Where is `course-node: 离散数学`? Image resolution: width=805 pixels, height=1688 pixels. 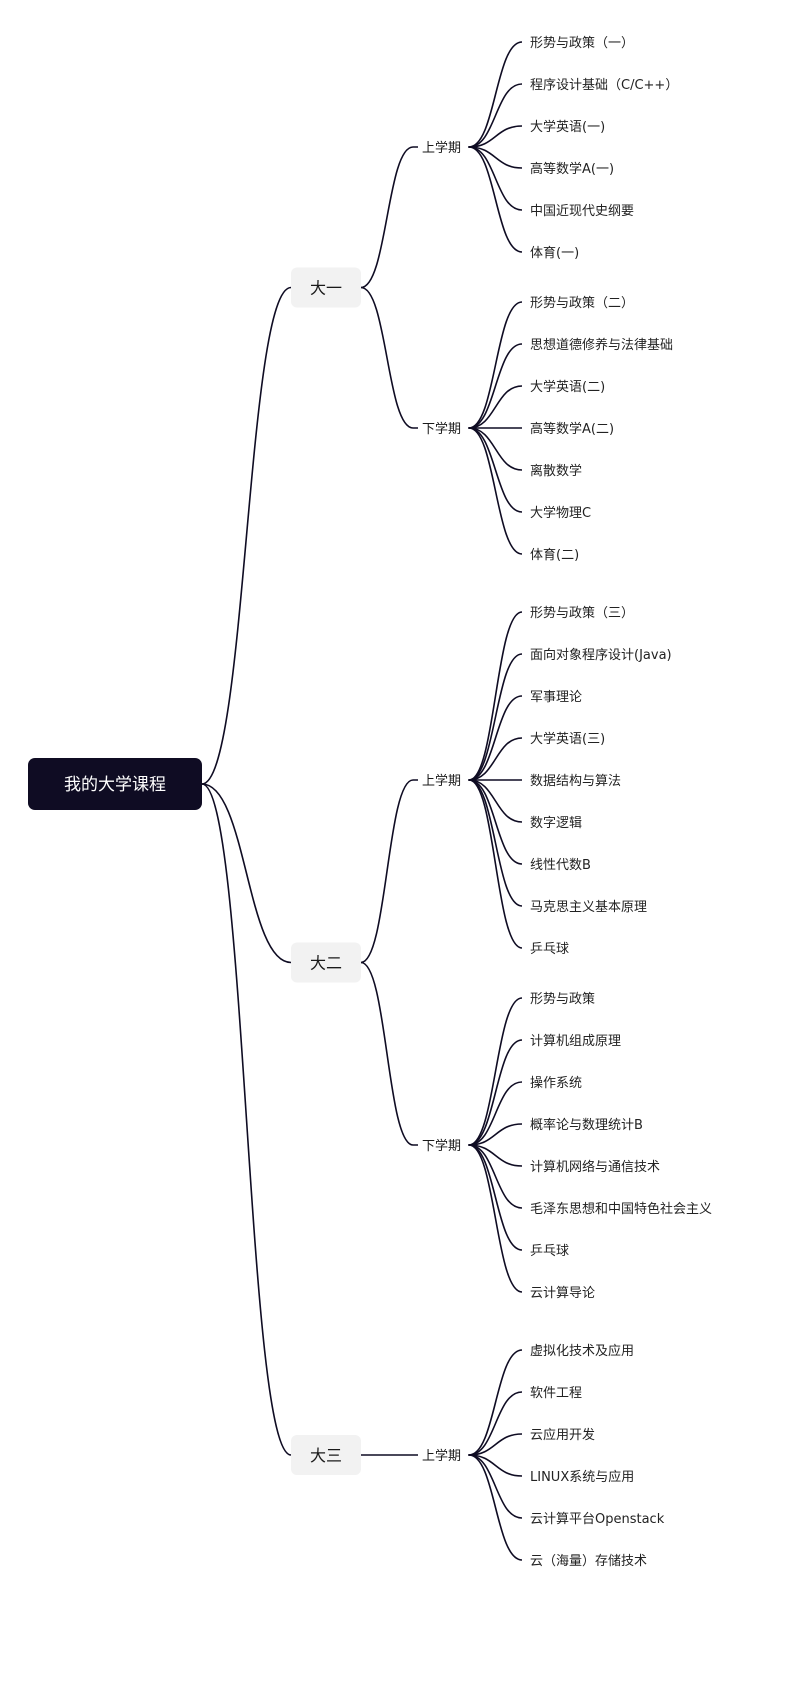 course-node: 离散数学 is located at coordinates (556, 471).